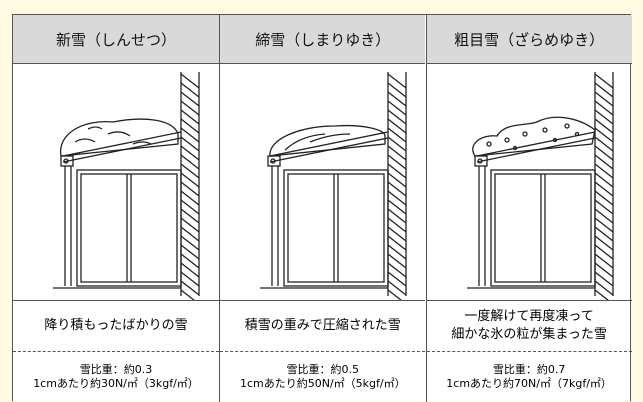  Describe the element at coordinates (323, 369) in the screenshot. I see `specific-gravity: 雪比重：約0.5` at that location.